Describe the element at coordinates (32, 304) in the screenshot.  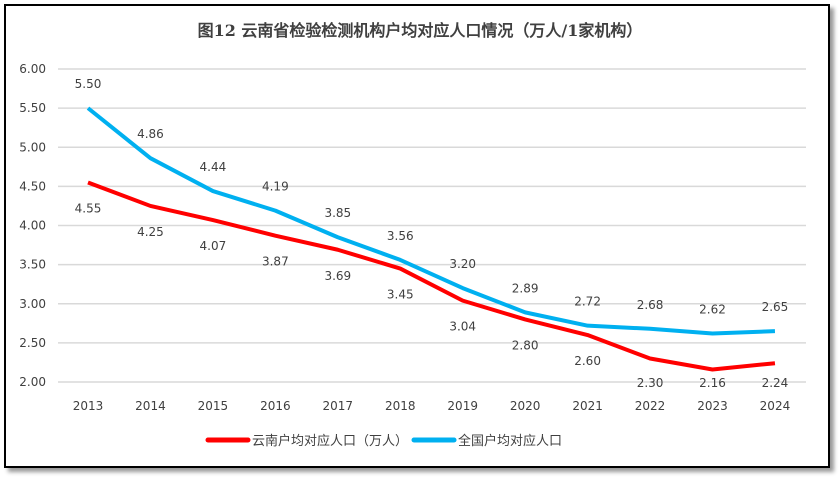
I see `y-tick-label: 3.00` at that location.